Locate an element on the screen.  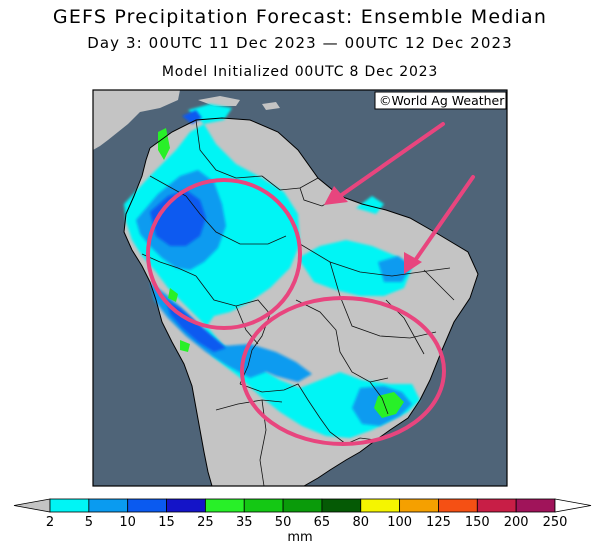
colorbar-tick-label: 10 is located at coordinates (127, 522).